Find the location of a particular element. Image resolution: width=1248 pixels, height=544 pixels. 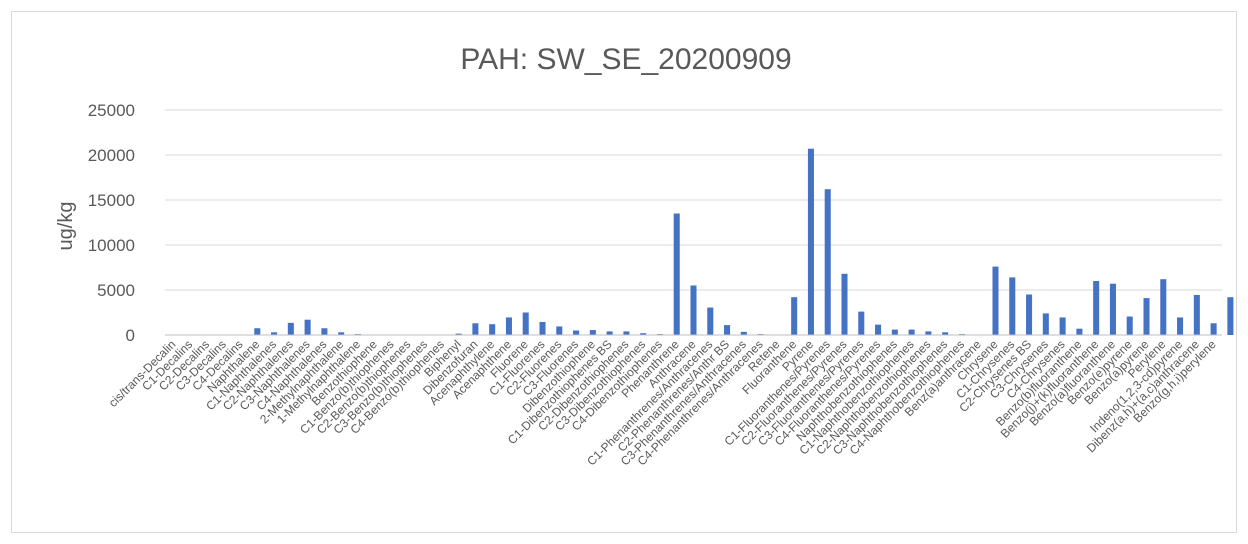

y-axis-ticks: 0 5000 10000 15000 20000 25000 is located at coordinates (111, 223).